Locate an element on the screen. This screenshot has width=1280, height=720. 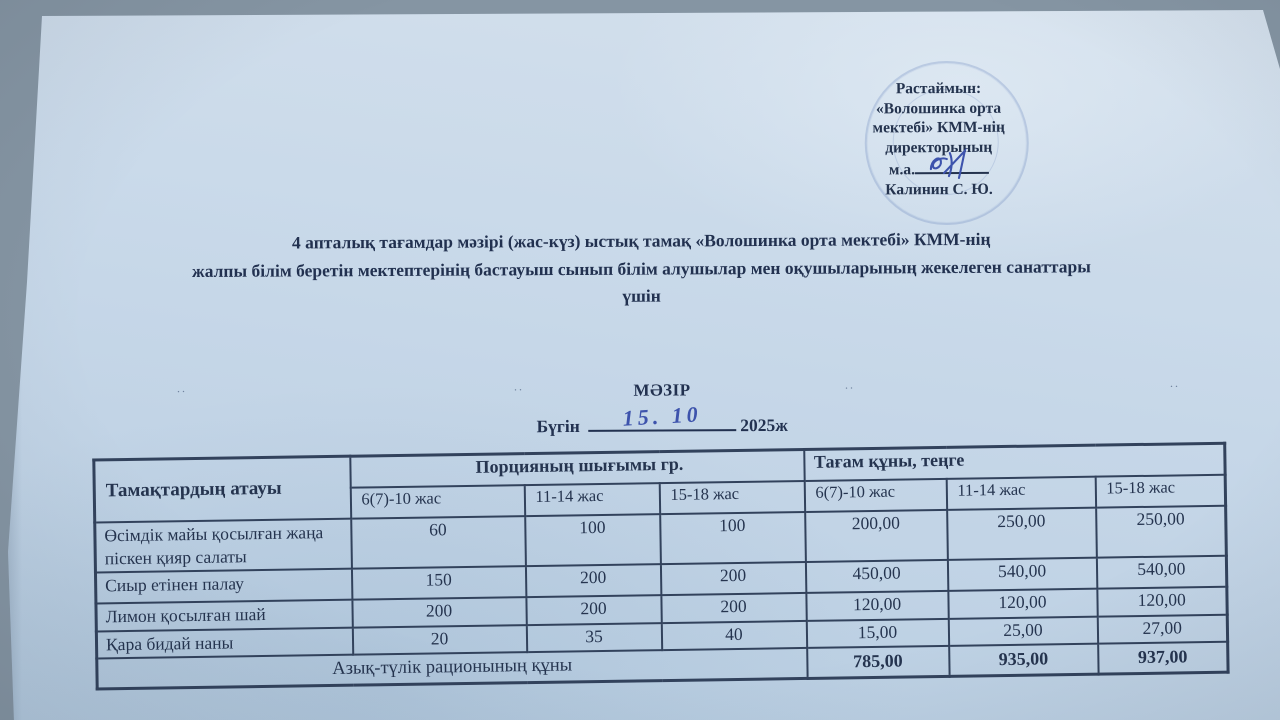
value-cell: 150 is located at coordinates (438, 582).